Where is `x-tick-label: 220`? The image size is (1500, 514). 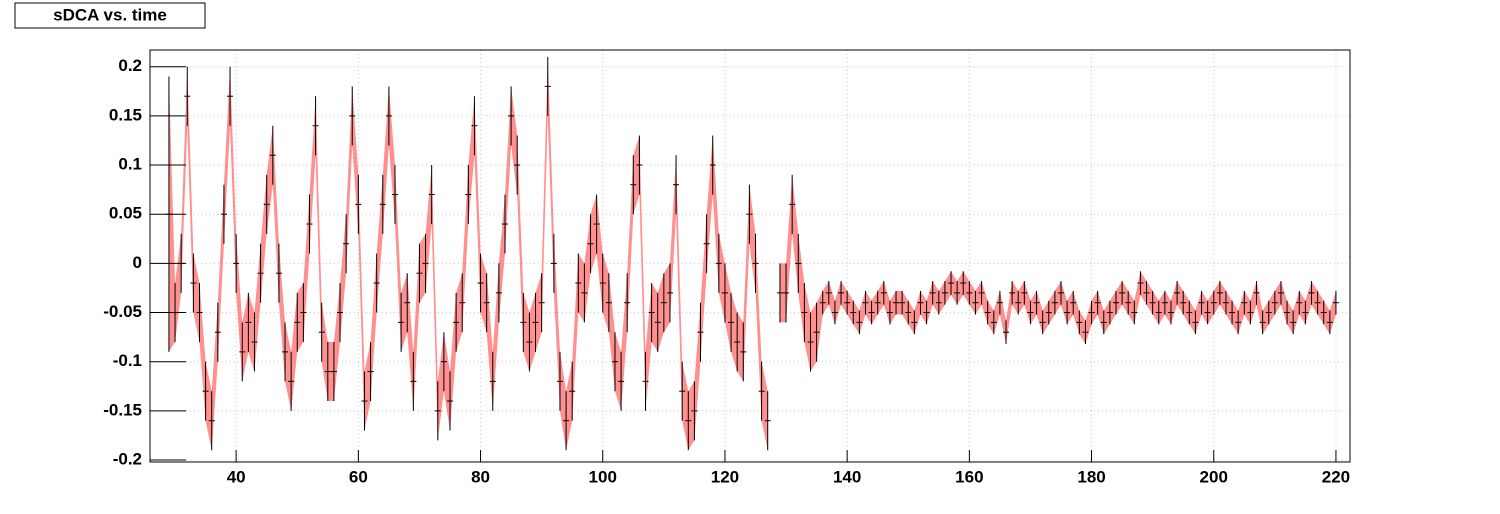
x-tick-label: 220 is located at coordinates (1336, 476).